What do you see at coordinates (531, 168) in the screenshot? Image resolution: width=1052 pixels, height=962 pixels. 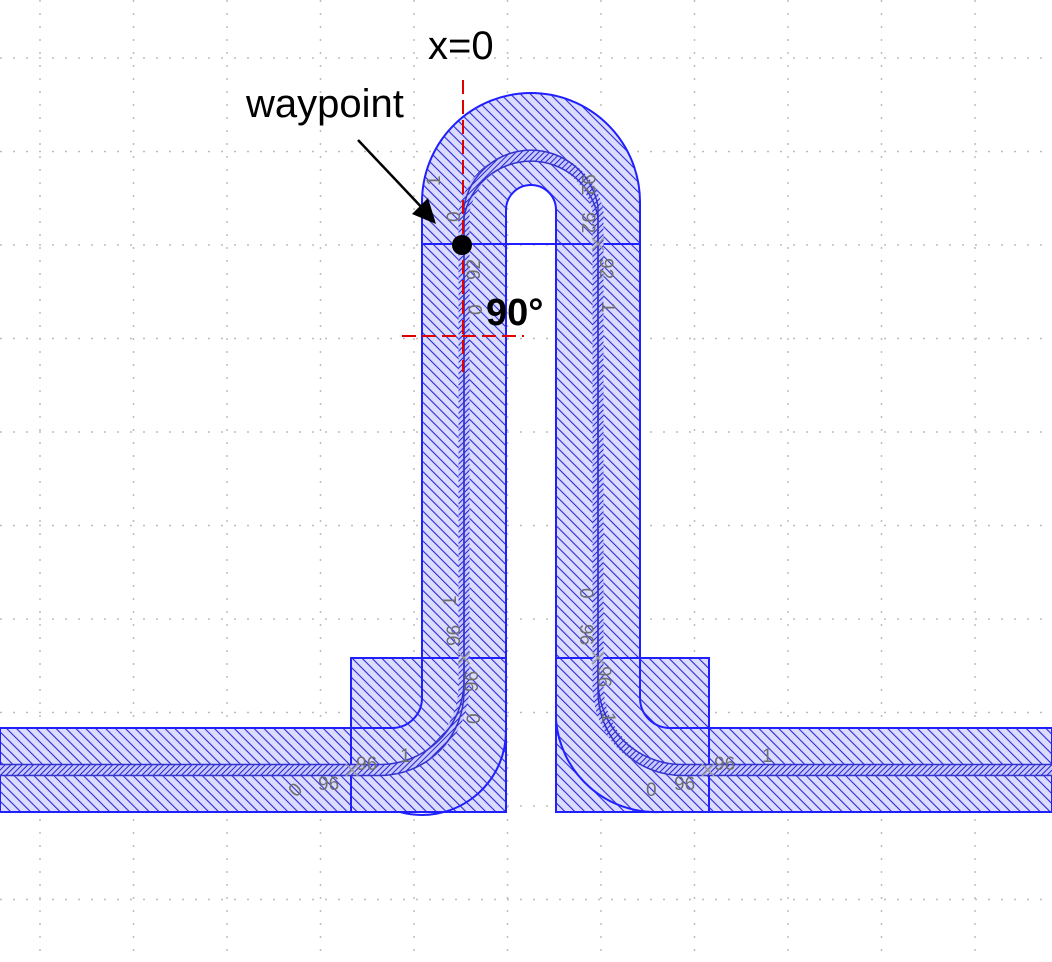 I see `u-turn-bend` at bounding box center [531, 168].